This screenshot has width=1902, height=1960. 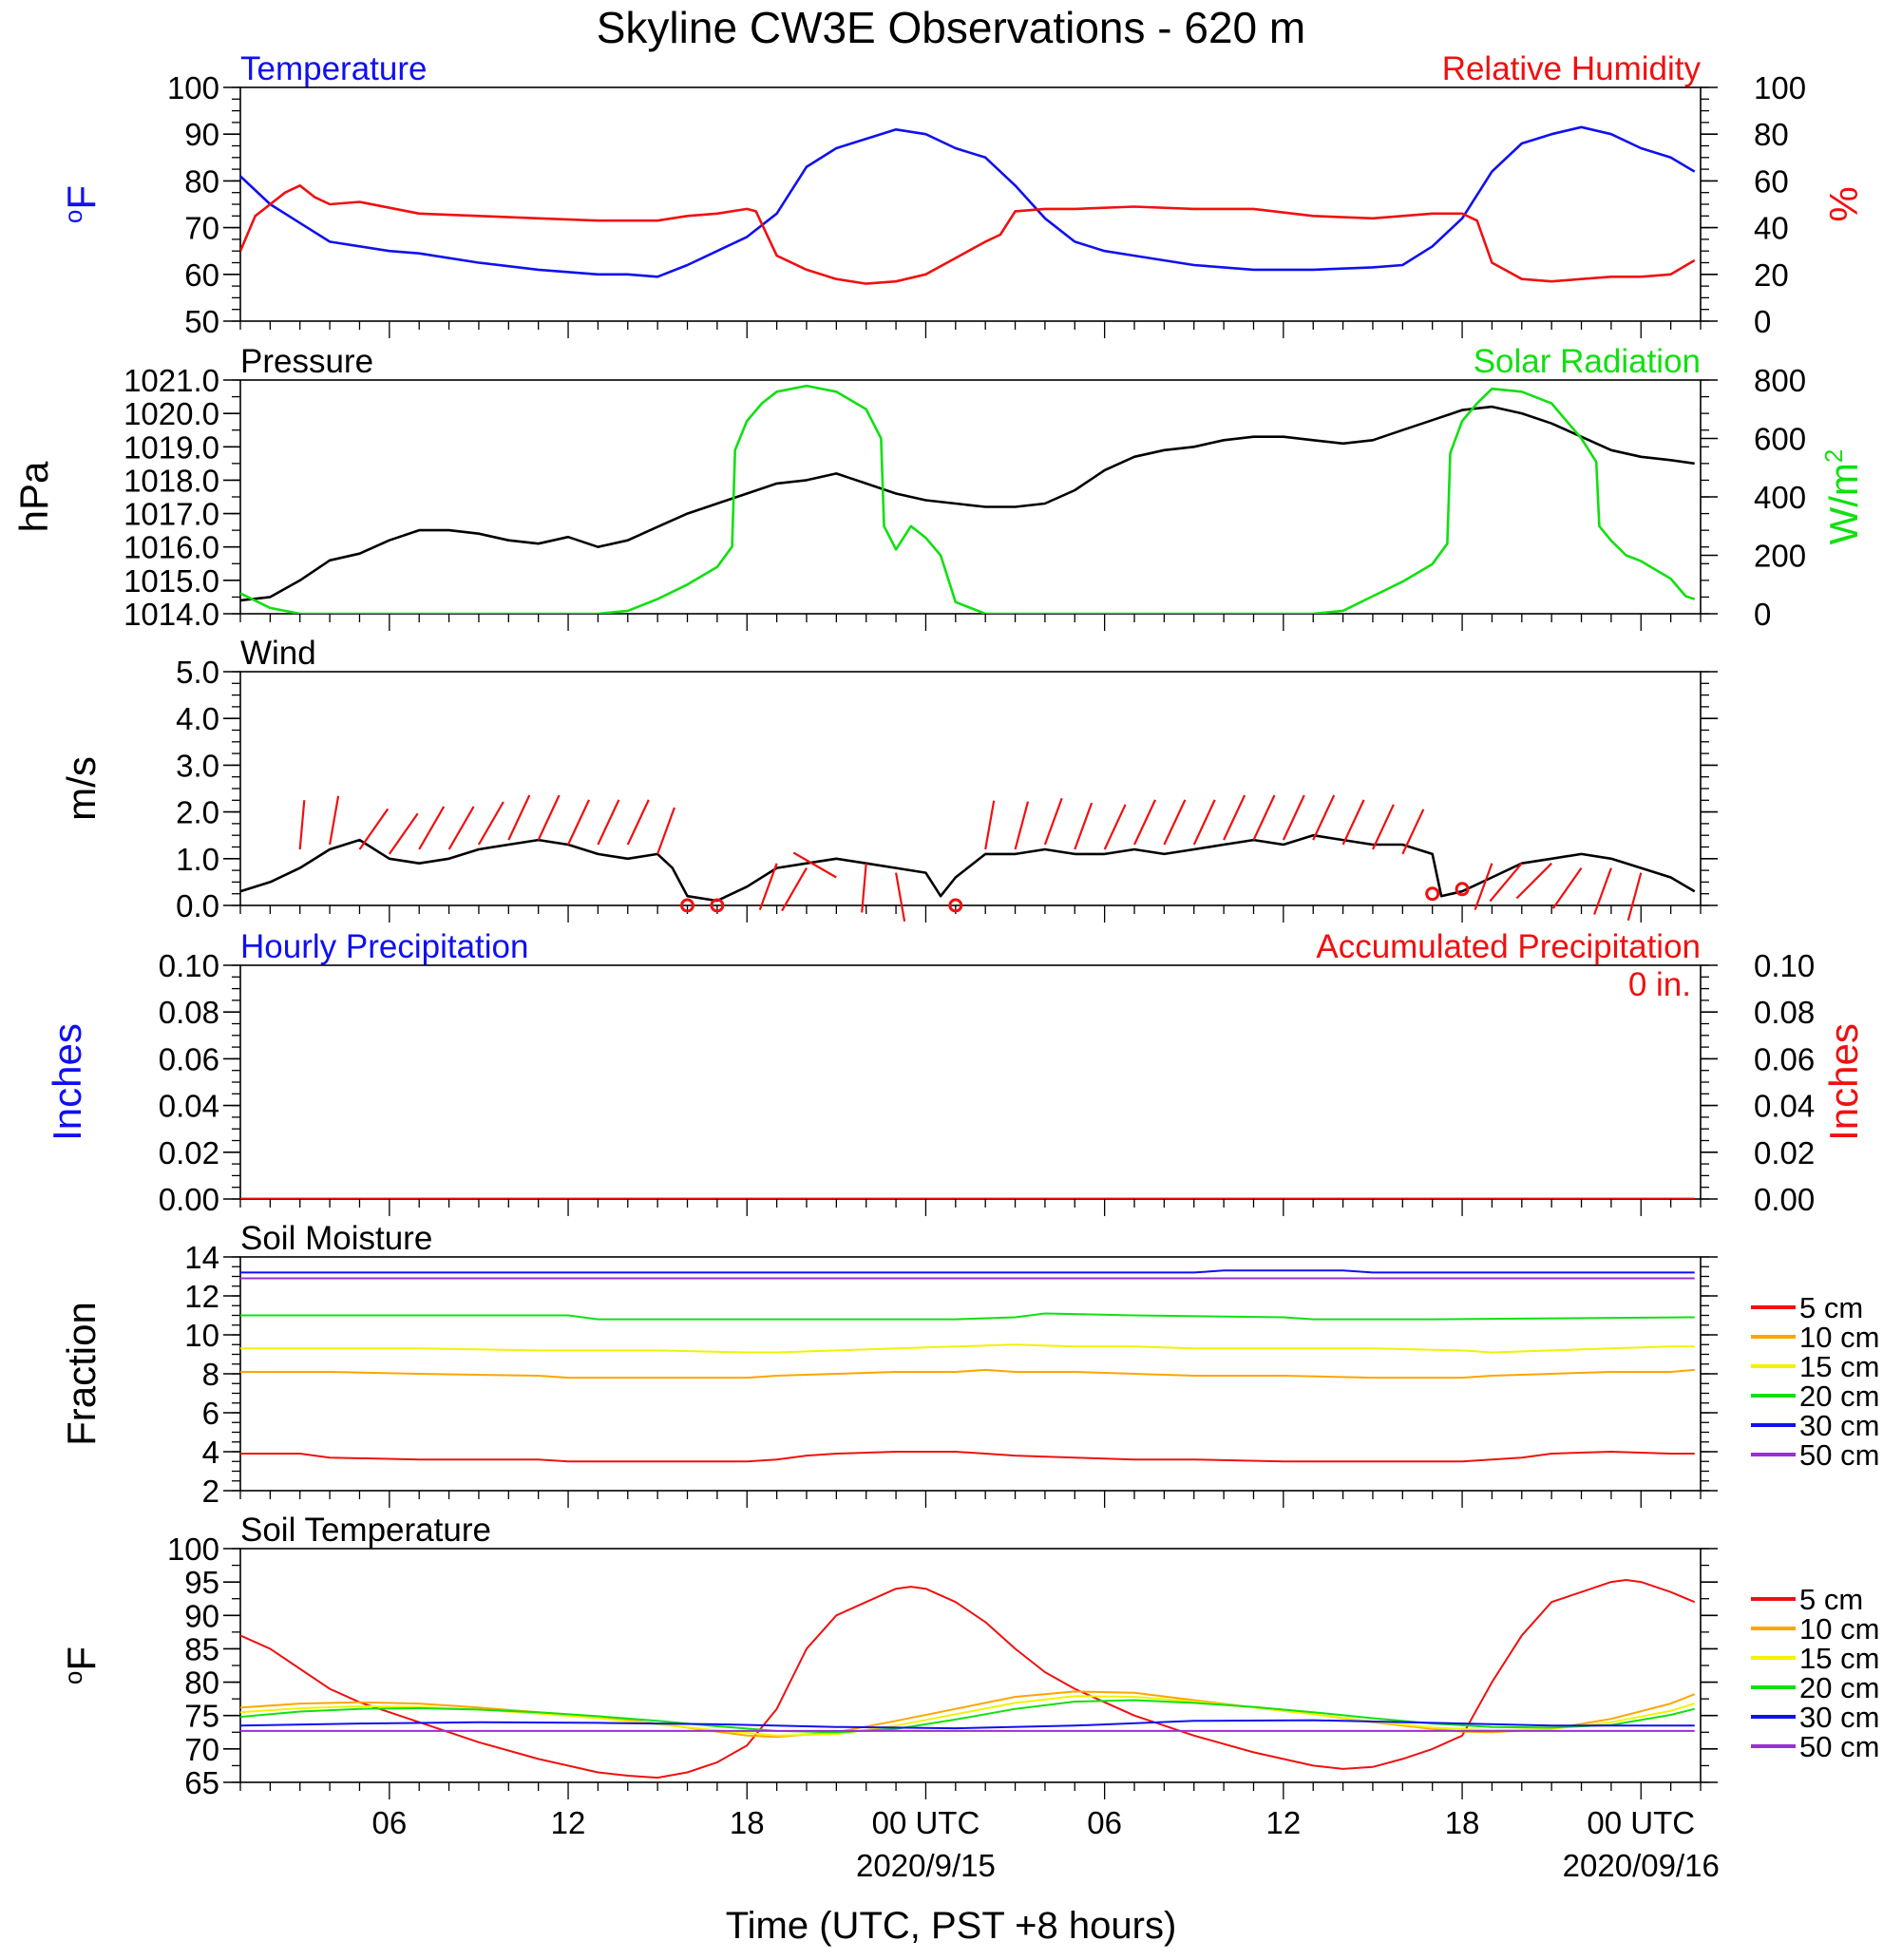 What do you see at coordinates (197, 718) in the screenshot?
I see `y-tick-label-left: 4.0` at bounding box center [197, 718].